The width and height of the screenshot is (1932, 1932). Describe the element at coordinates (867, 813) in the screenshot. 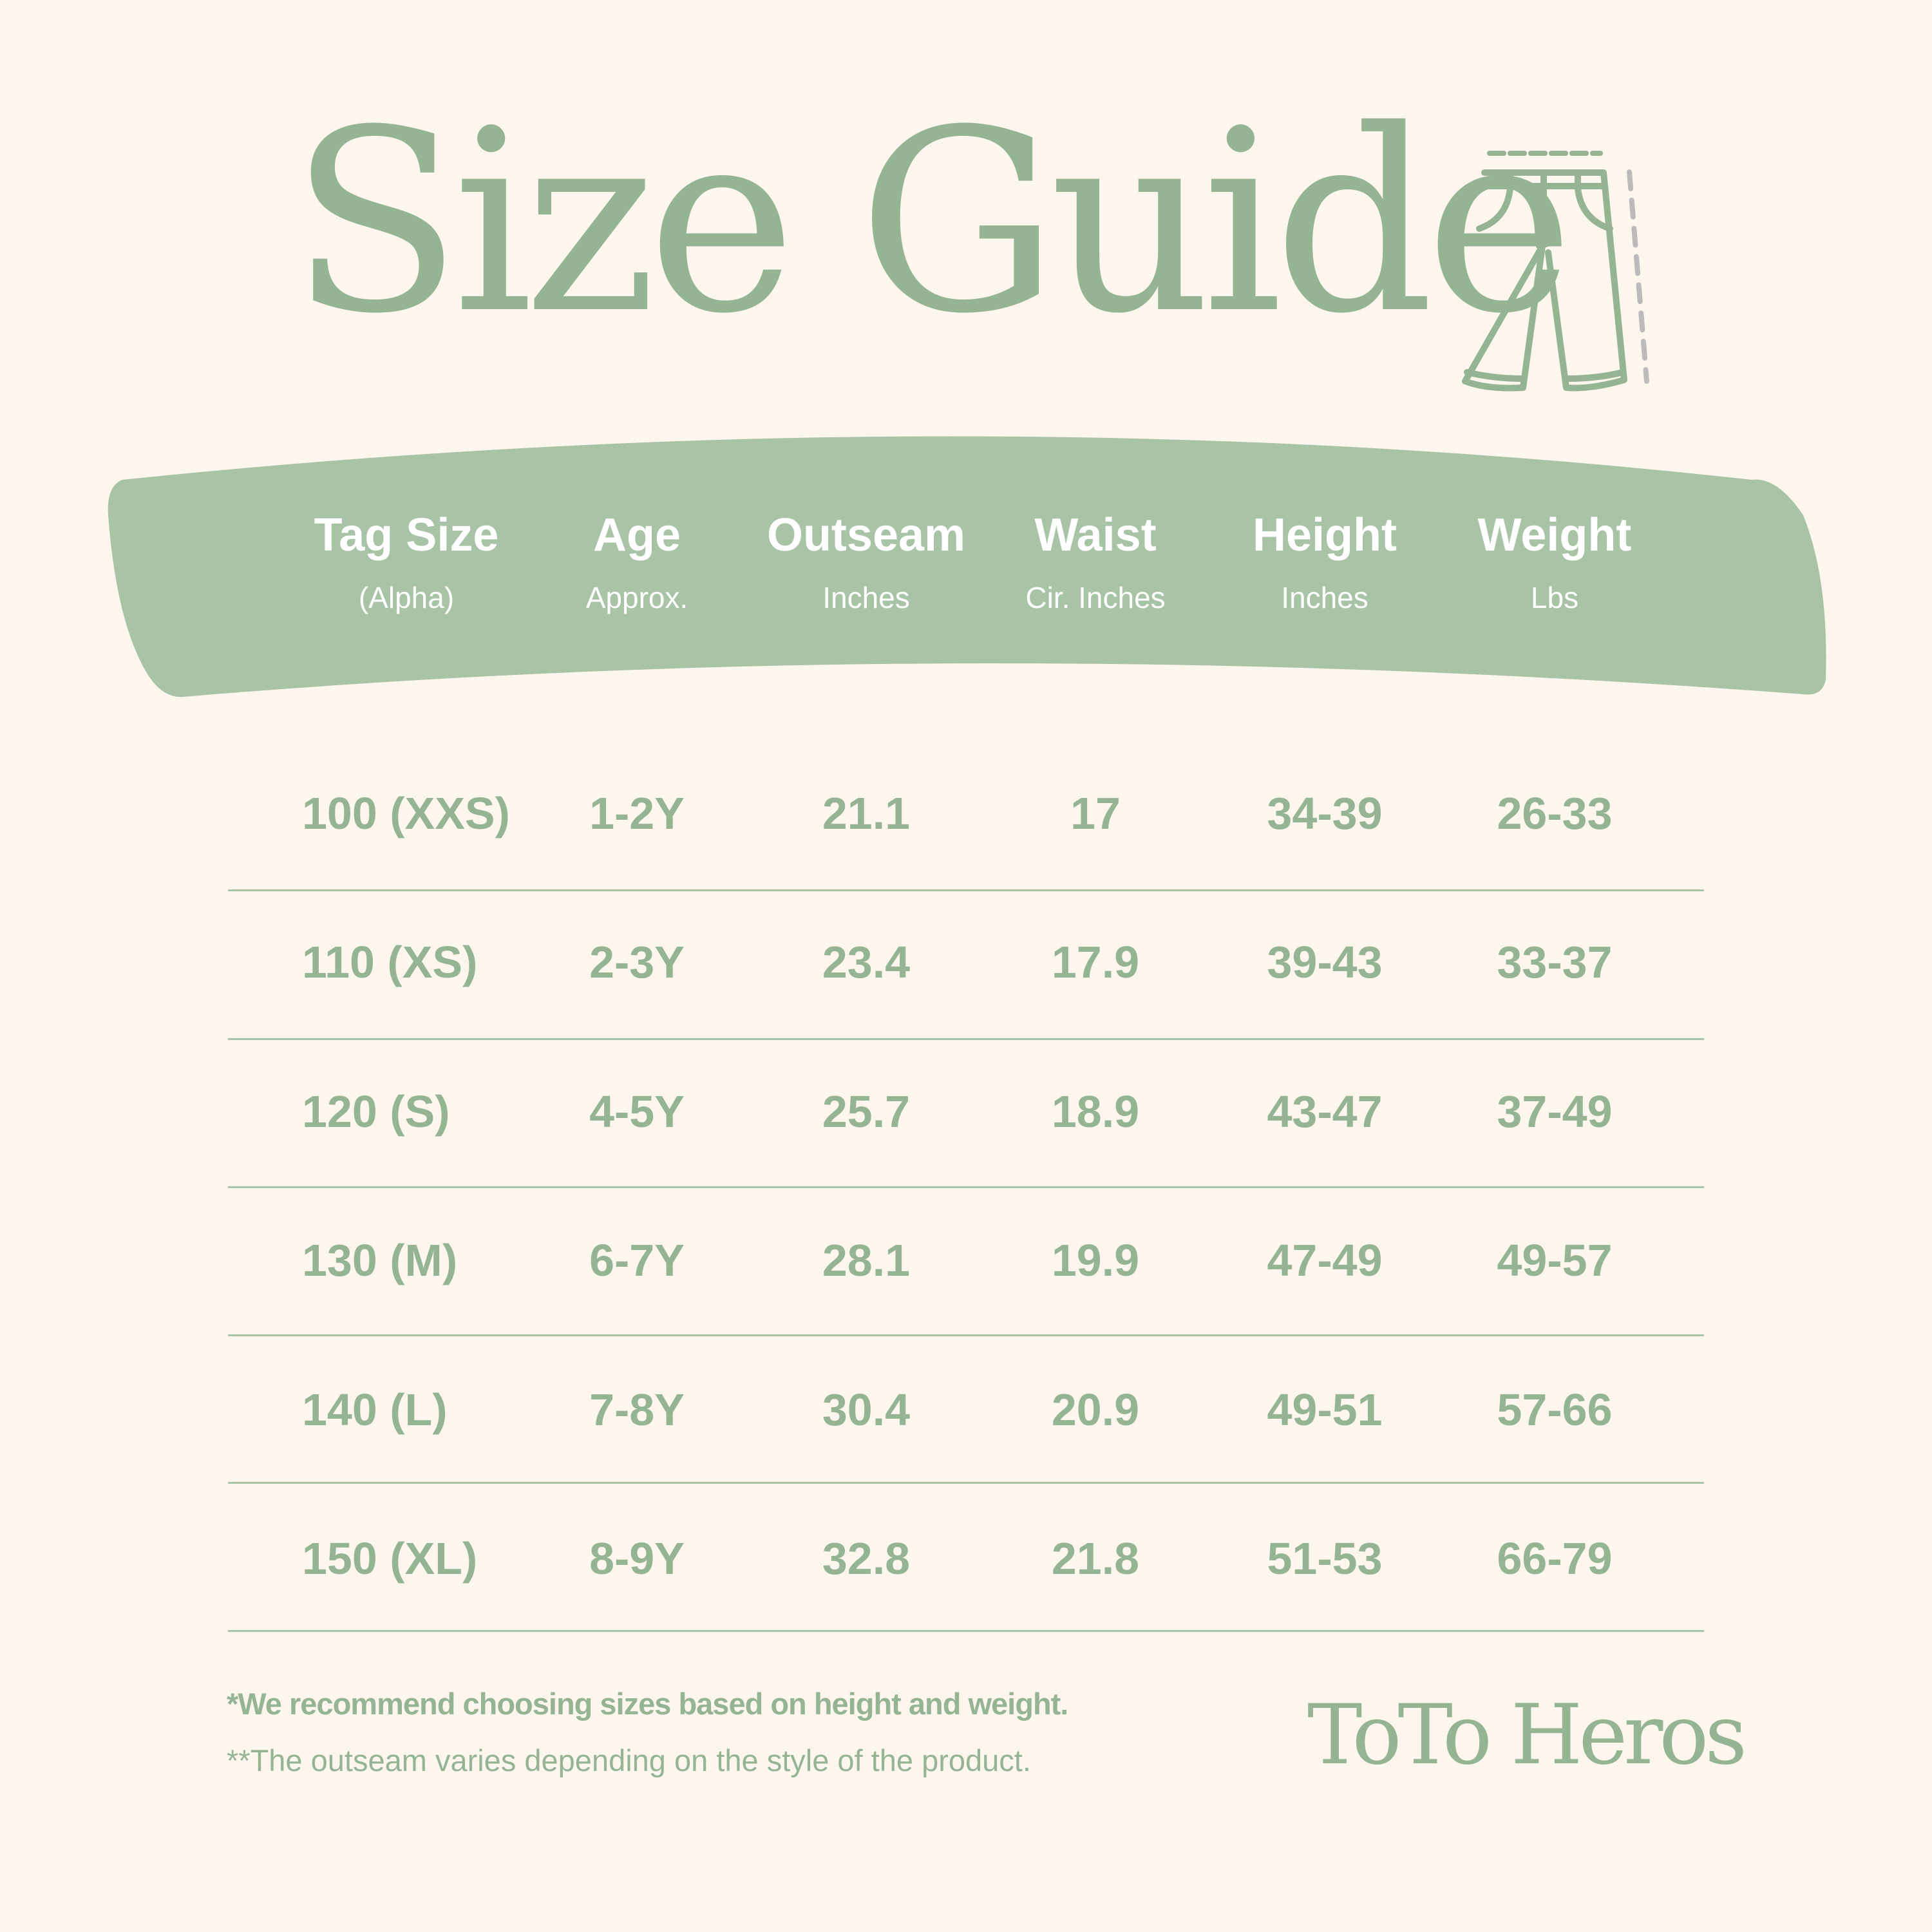

I see `table-cell: 21.1` at that location.